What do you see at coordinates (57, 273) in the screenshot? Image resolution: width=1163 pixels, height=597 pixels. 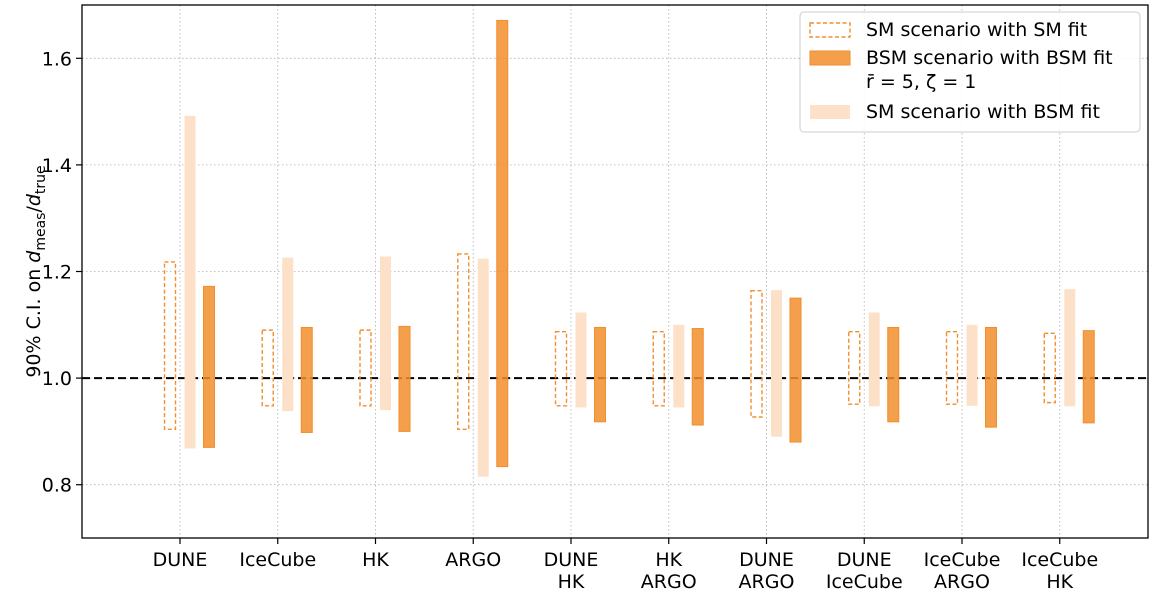 I see `y-tick-label: 1.2` at bounding box center [57, 273].